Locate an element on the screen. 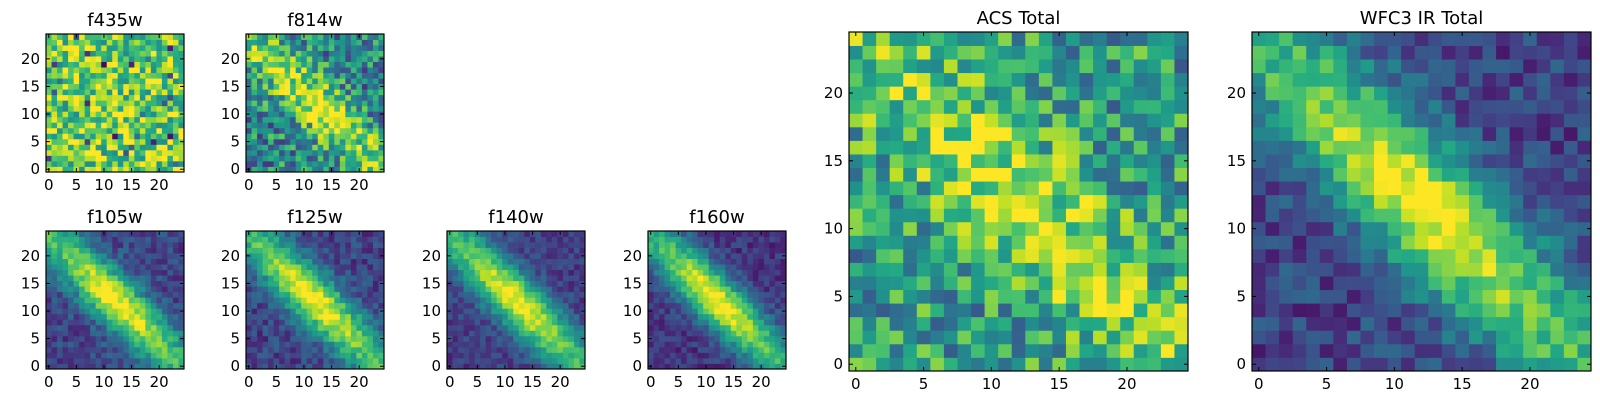 This screenshot has width=1600, height=400. y-tick-label: 5 is located at coordinates (235, 339).